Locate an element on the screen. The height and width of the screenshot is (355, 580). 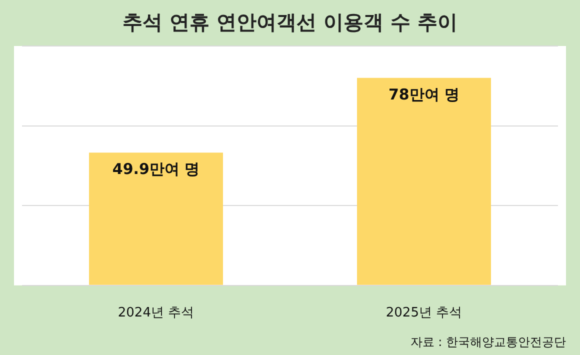
chart-title: 추석 연휴 연안여객선 이용객 수 추이 is located at coordinates (290, 22).